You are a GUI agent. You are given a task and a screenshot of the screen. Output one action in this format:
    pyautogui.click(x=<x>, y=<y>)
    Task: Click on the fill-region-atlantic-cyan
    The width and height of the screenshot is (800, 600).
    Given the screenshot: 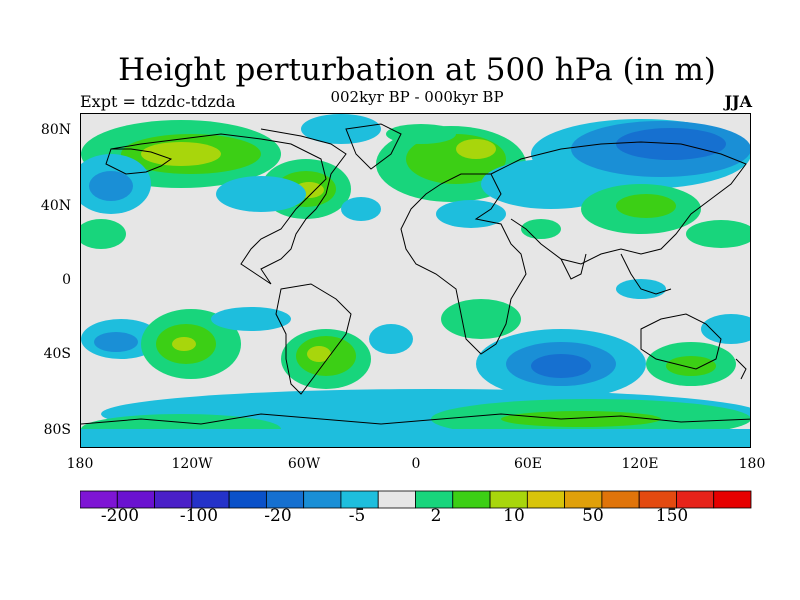 What is the action you would take?
    pyautogui.click(x=361, y=209)
    